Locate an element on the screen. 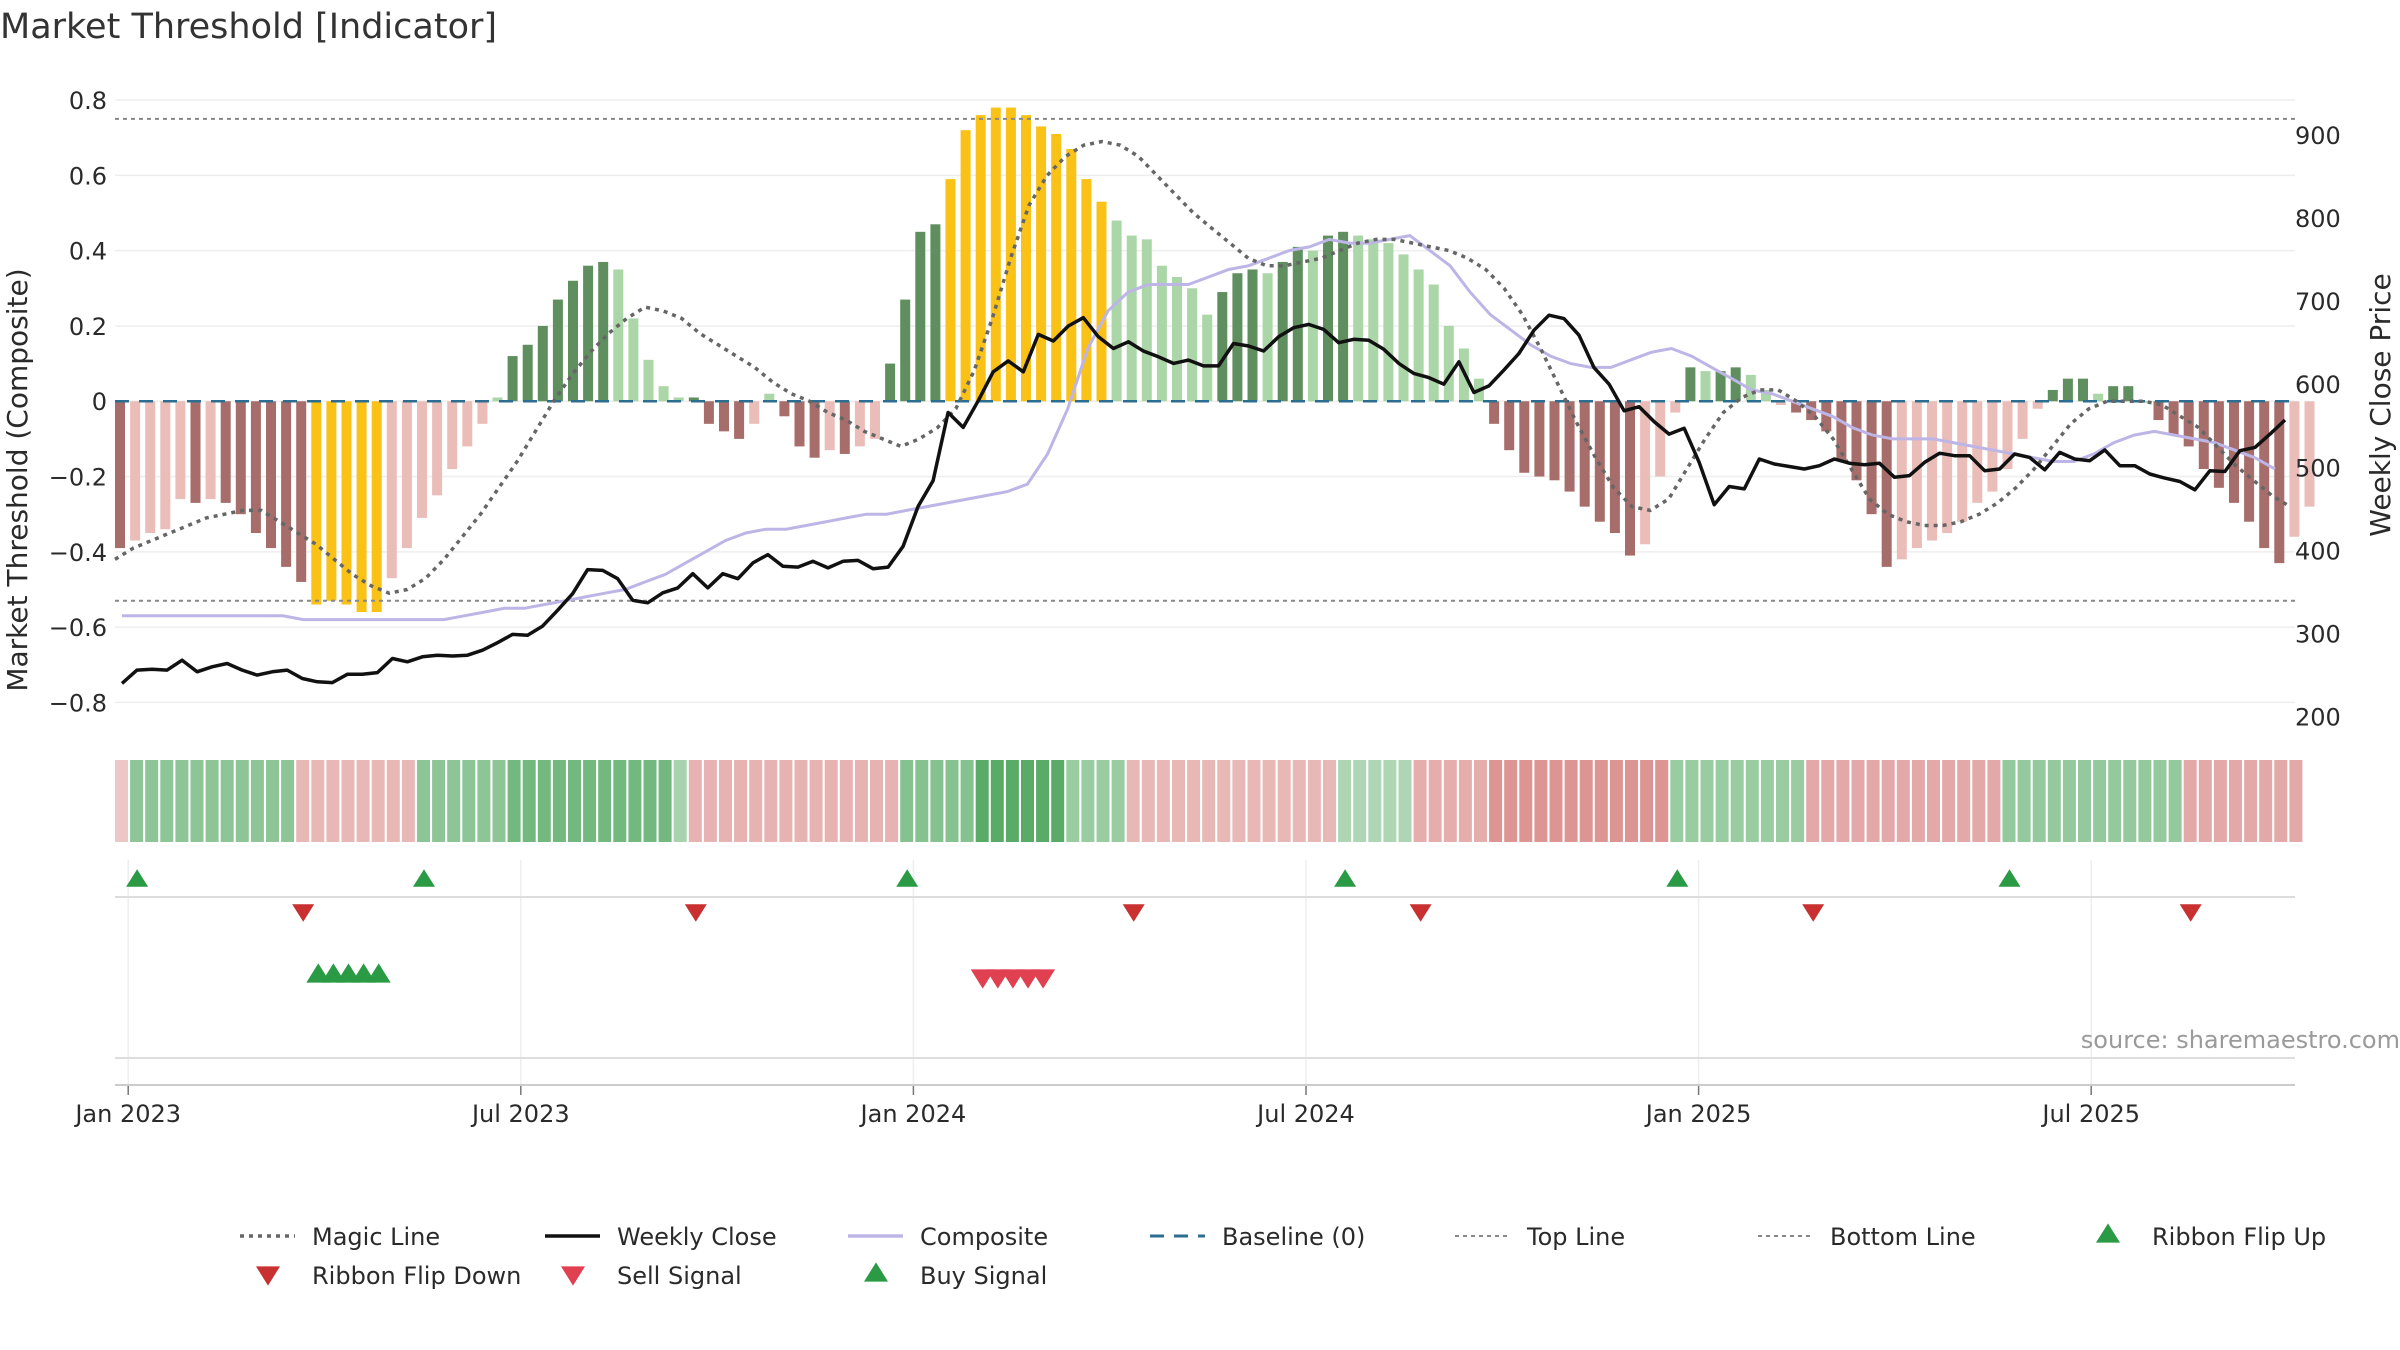 This screenshot has width=2400, height=1350. y-tick-label-right: 800 is located at coordinates (2318, 219).